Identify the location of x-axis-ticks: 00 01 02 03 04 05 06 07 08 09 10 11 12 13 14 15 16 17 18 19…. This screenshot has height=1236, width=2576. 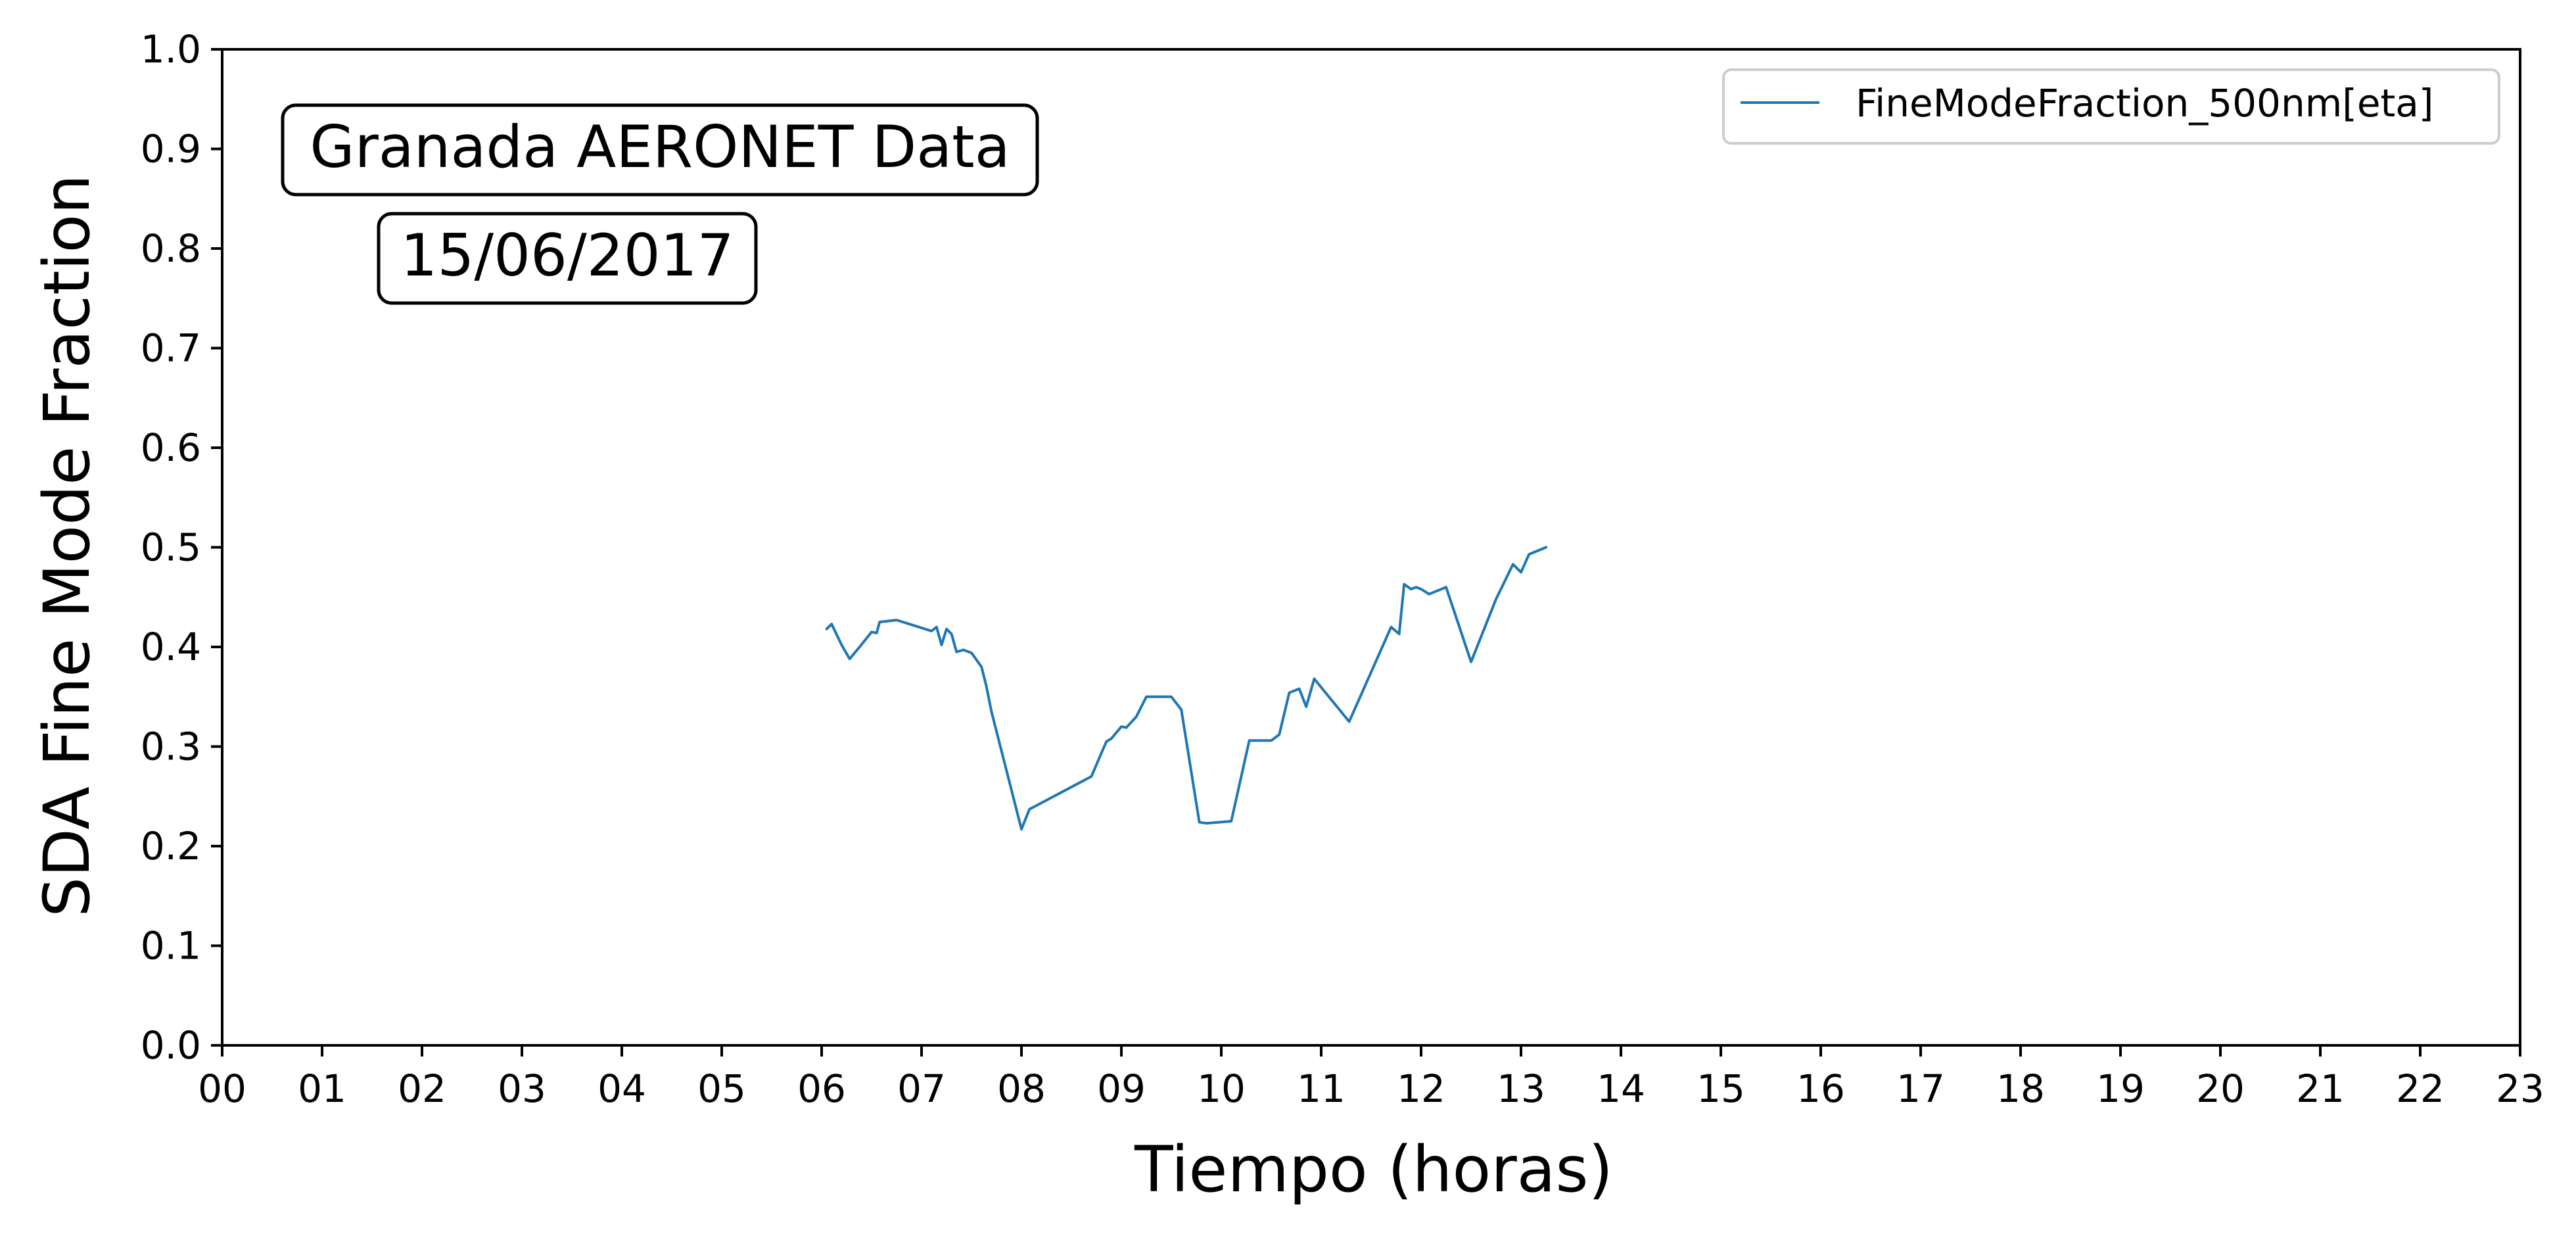
(1371, 1078).